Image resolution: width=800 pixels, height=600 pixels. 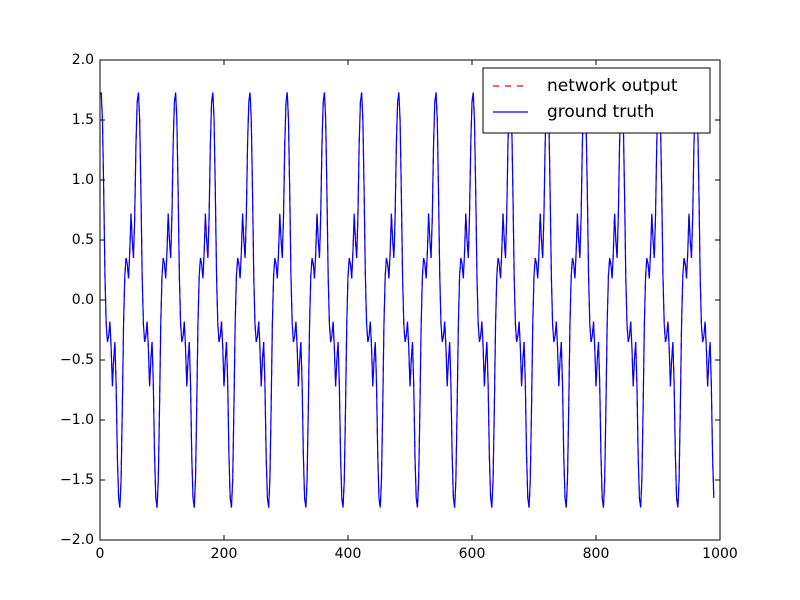 I want to click on x-tick-label: 200, so click(x=224, y=554).